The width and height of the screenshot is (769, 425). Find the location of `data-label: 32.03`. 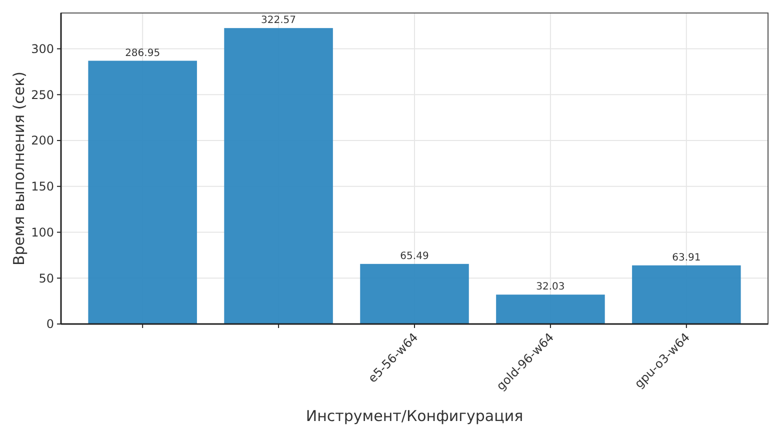

data-label: 32.03 is located at coordinates (550, 287).